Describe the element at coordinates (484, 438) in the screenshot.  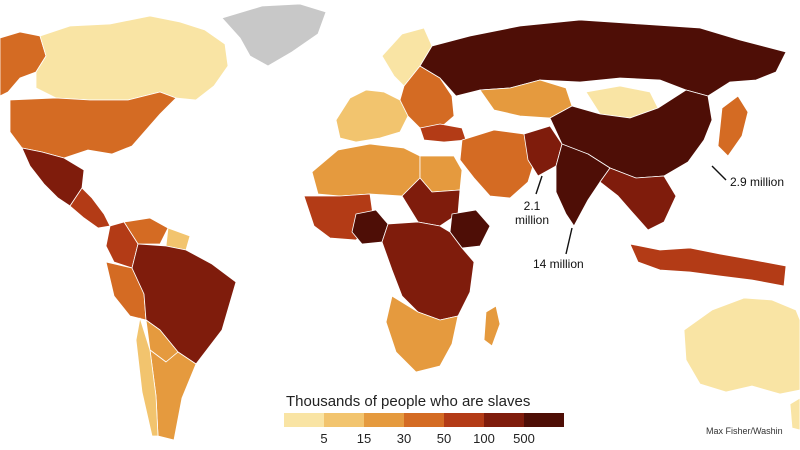
I see `legend-tick-label: 100` at that location.